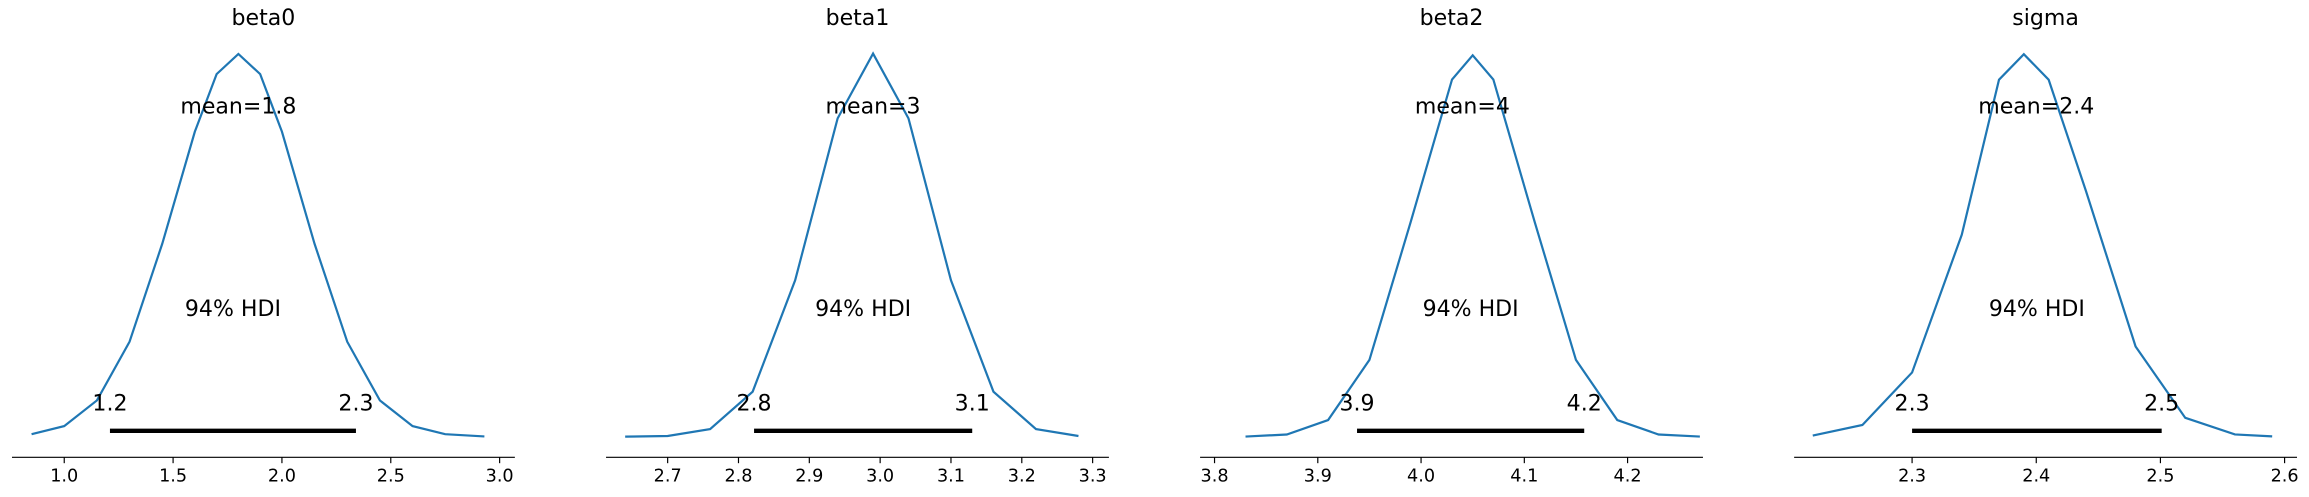 Image resolution: width=2309 pixels, height=497 pixels. What do you see at coordinates (2036, 476) in the screenshot?
I see `x-tick-label: 2.4` at bounding box center [2036, 476].